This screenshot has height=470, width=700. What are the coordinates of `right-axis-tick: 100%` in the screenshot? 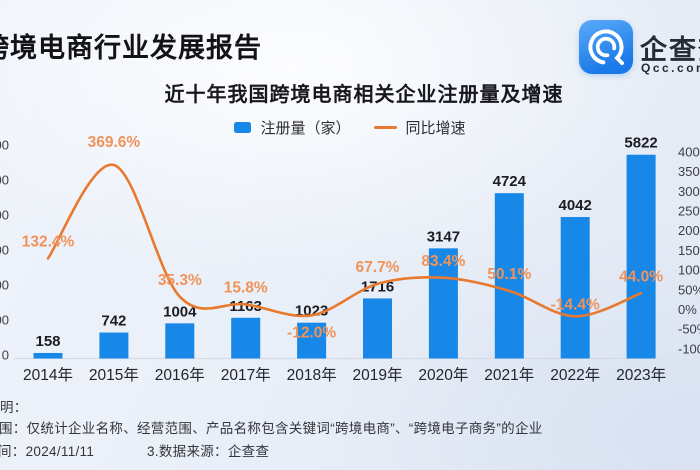 It's located at (689, 270).